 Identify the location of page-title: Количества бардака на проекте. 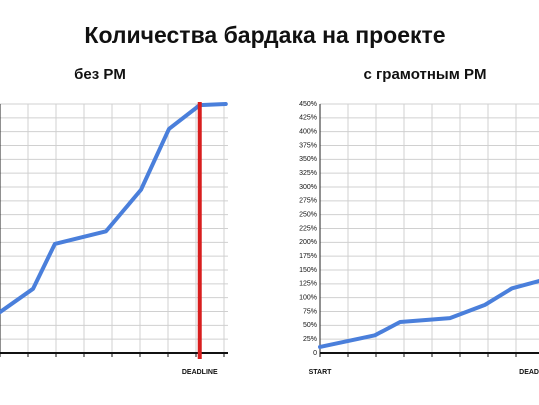
(264, 35).